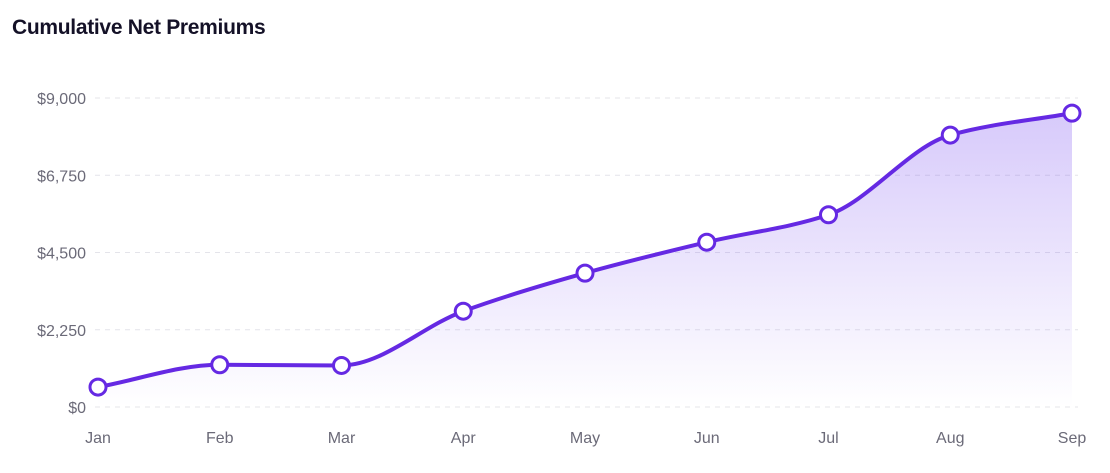  What do you see at coordinates (98, 438) in the screenshot?
I see `x-tick-label: Jan` at bounding box center [98, 438].